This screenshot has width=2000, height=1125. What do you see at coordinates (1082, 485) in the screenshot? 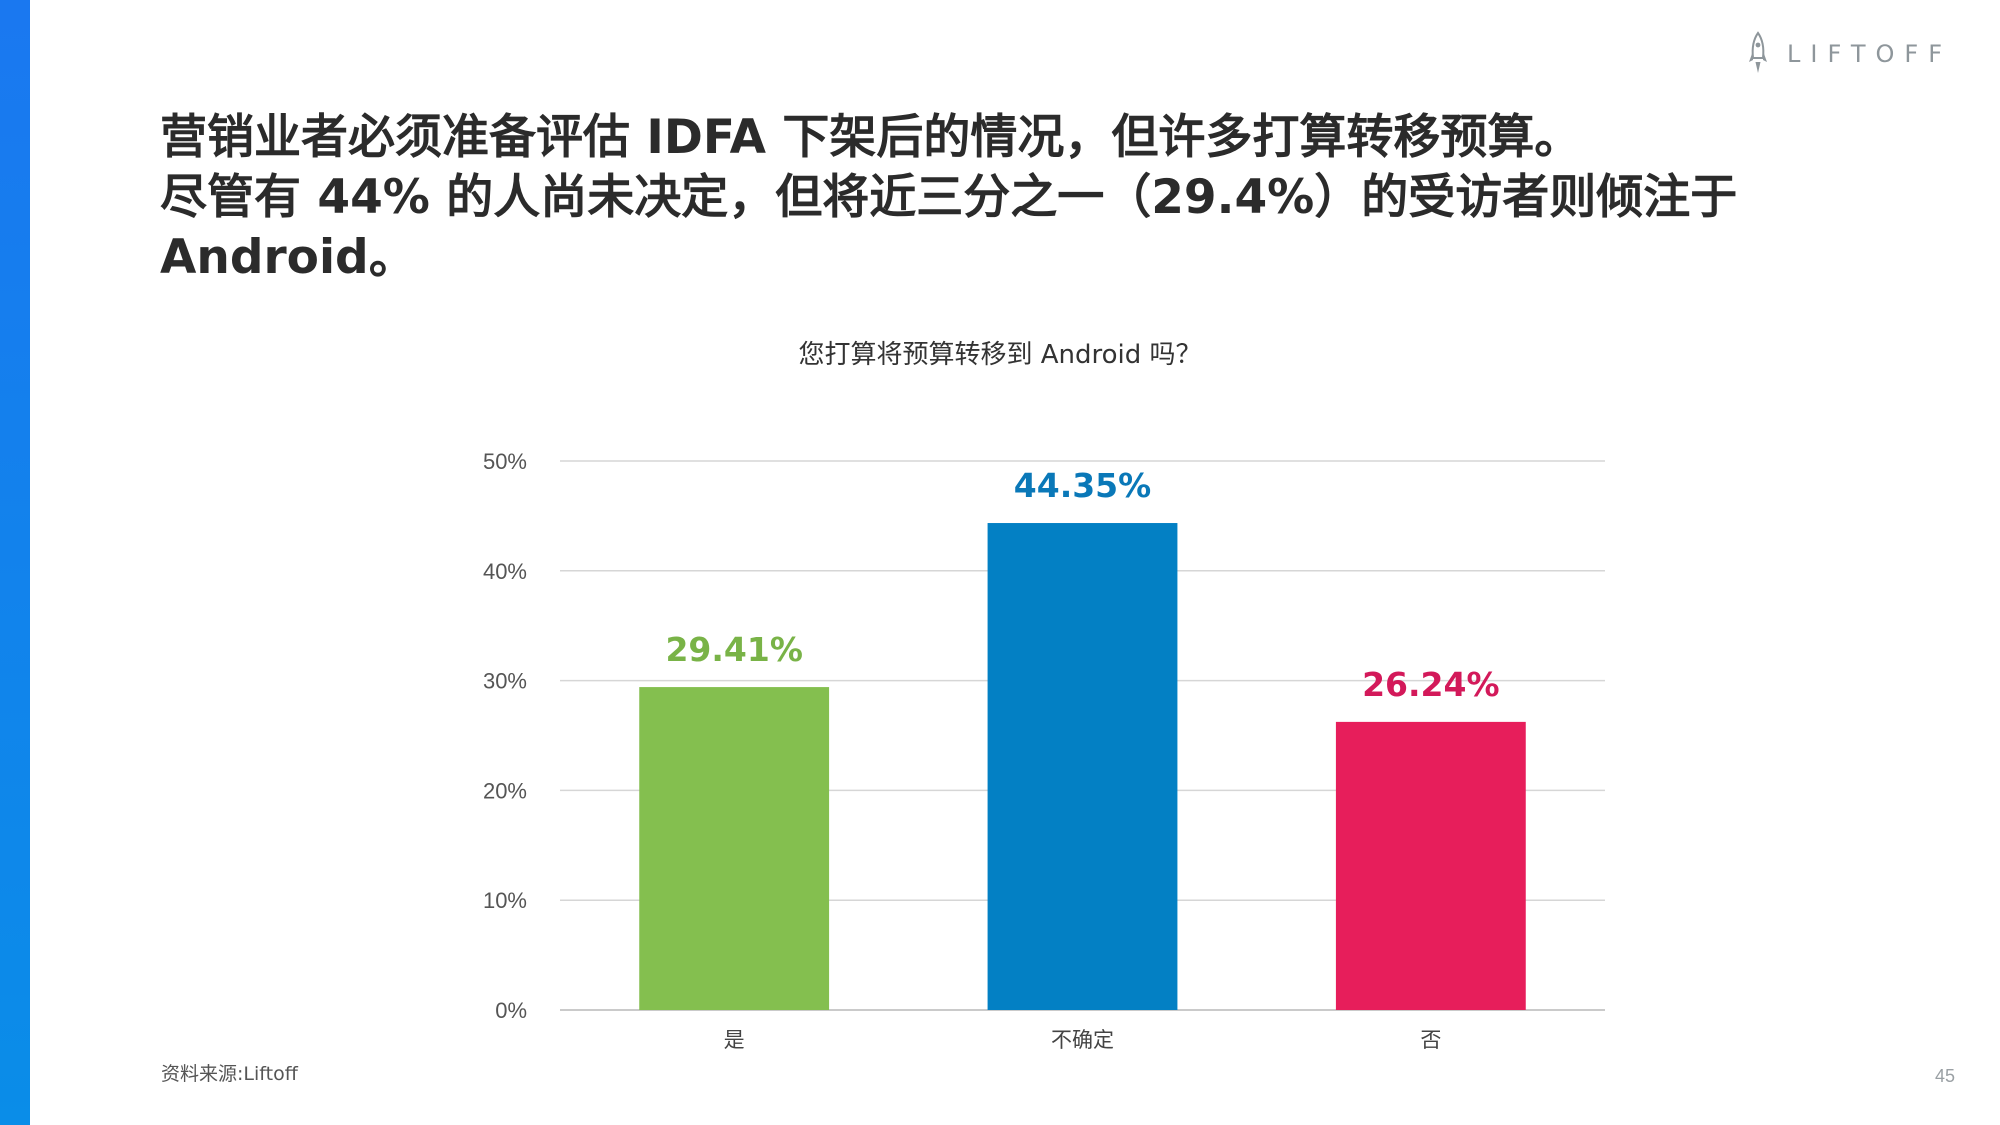
I see `bar-value-label: 44.35%` at bounding box center [1082, 485].